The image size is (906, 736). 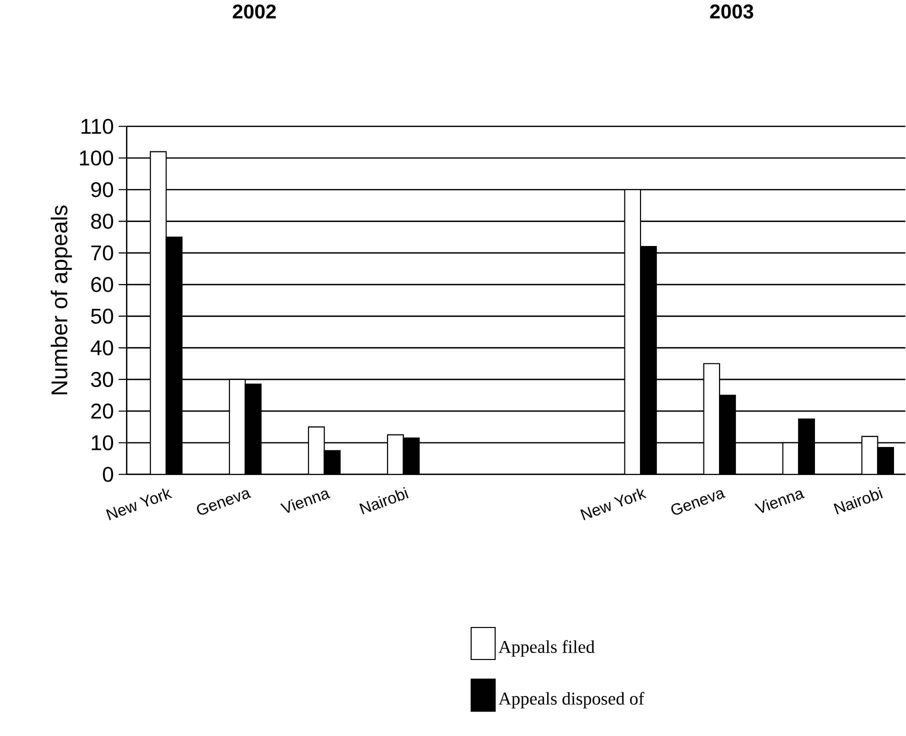 What do you see at coordinates (546, 648) in the screenshot?
I see `legend-label: Appeals filed` at bounding box center [546, 648].